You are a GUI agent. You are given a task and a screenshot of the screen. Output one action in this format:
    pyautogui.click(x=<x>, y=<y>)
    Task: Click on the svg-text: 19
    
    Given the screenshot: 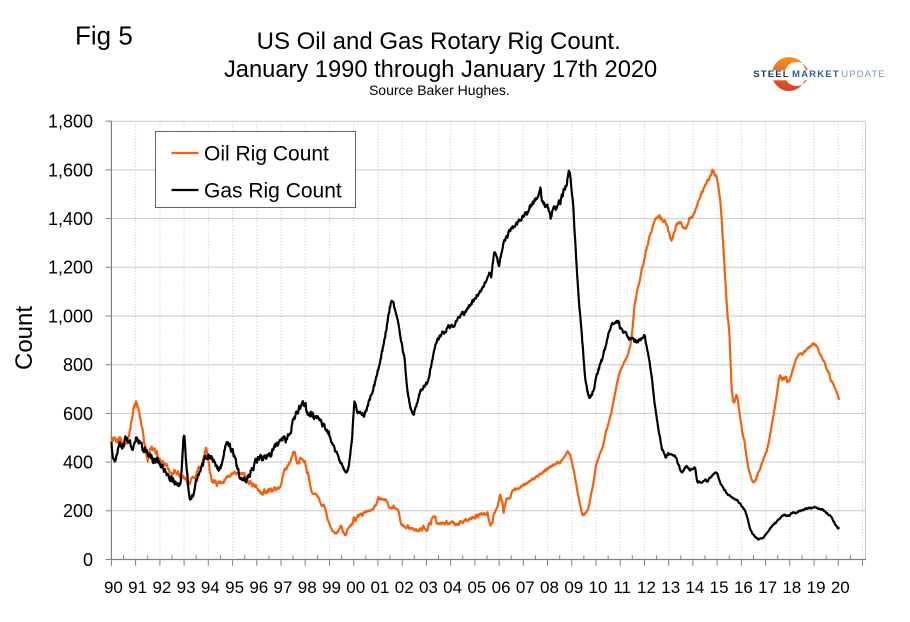 What is the action you would take?
    pyautogui.click(x=816, y=587)
    